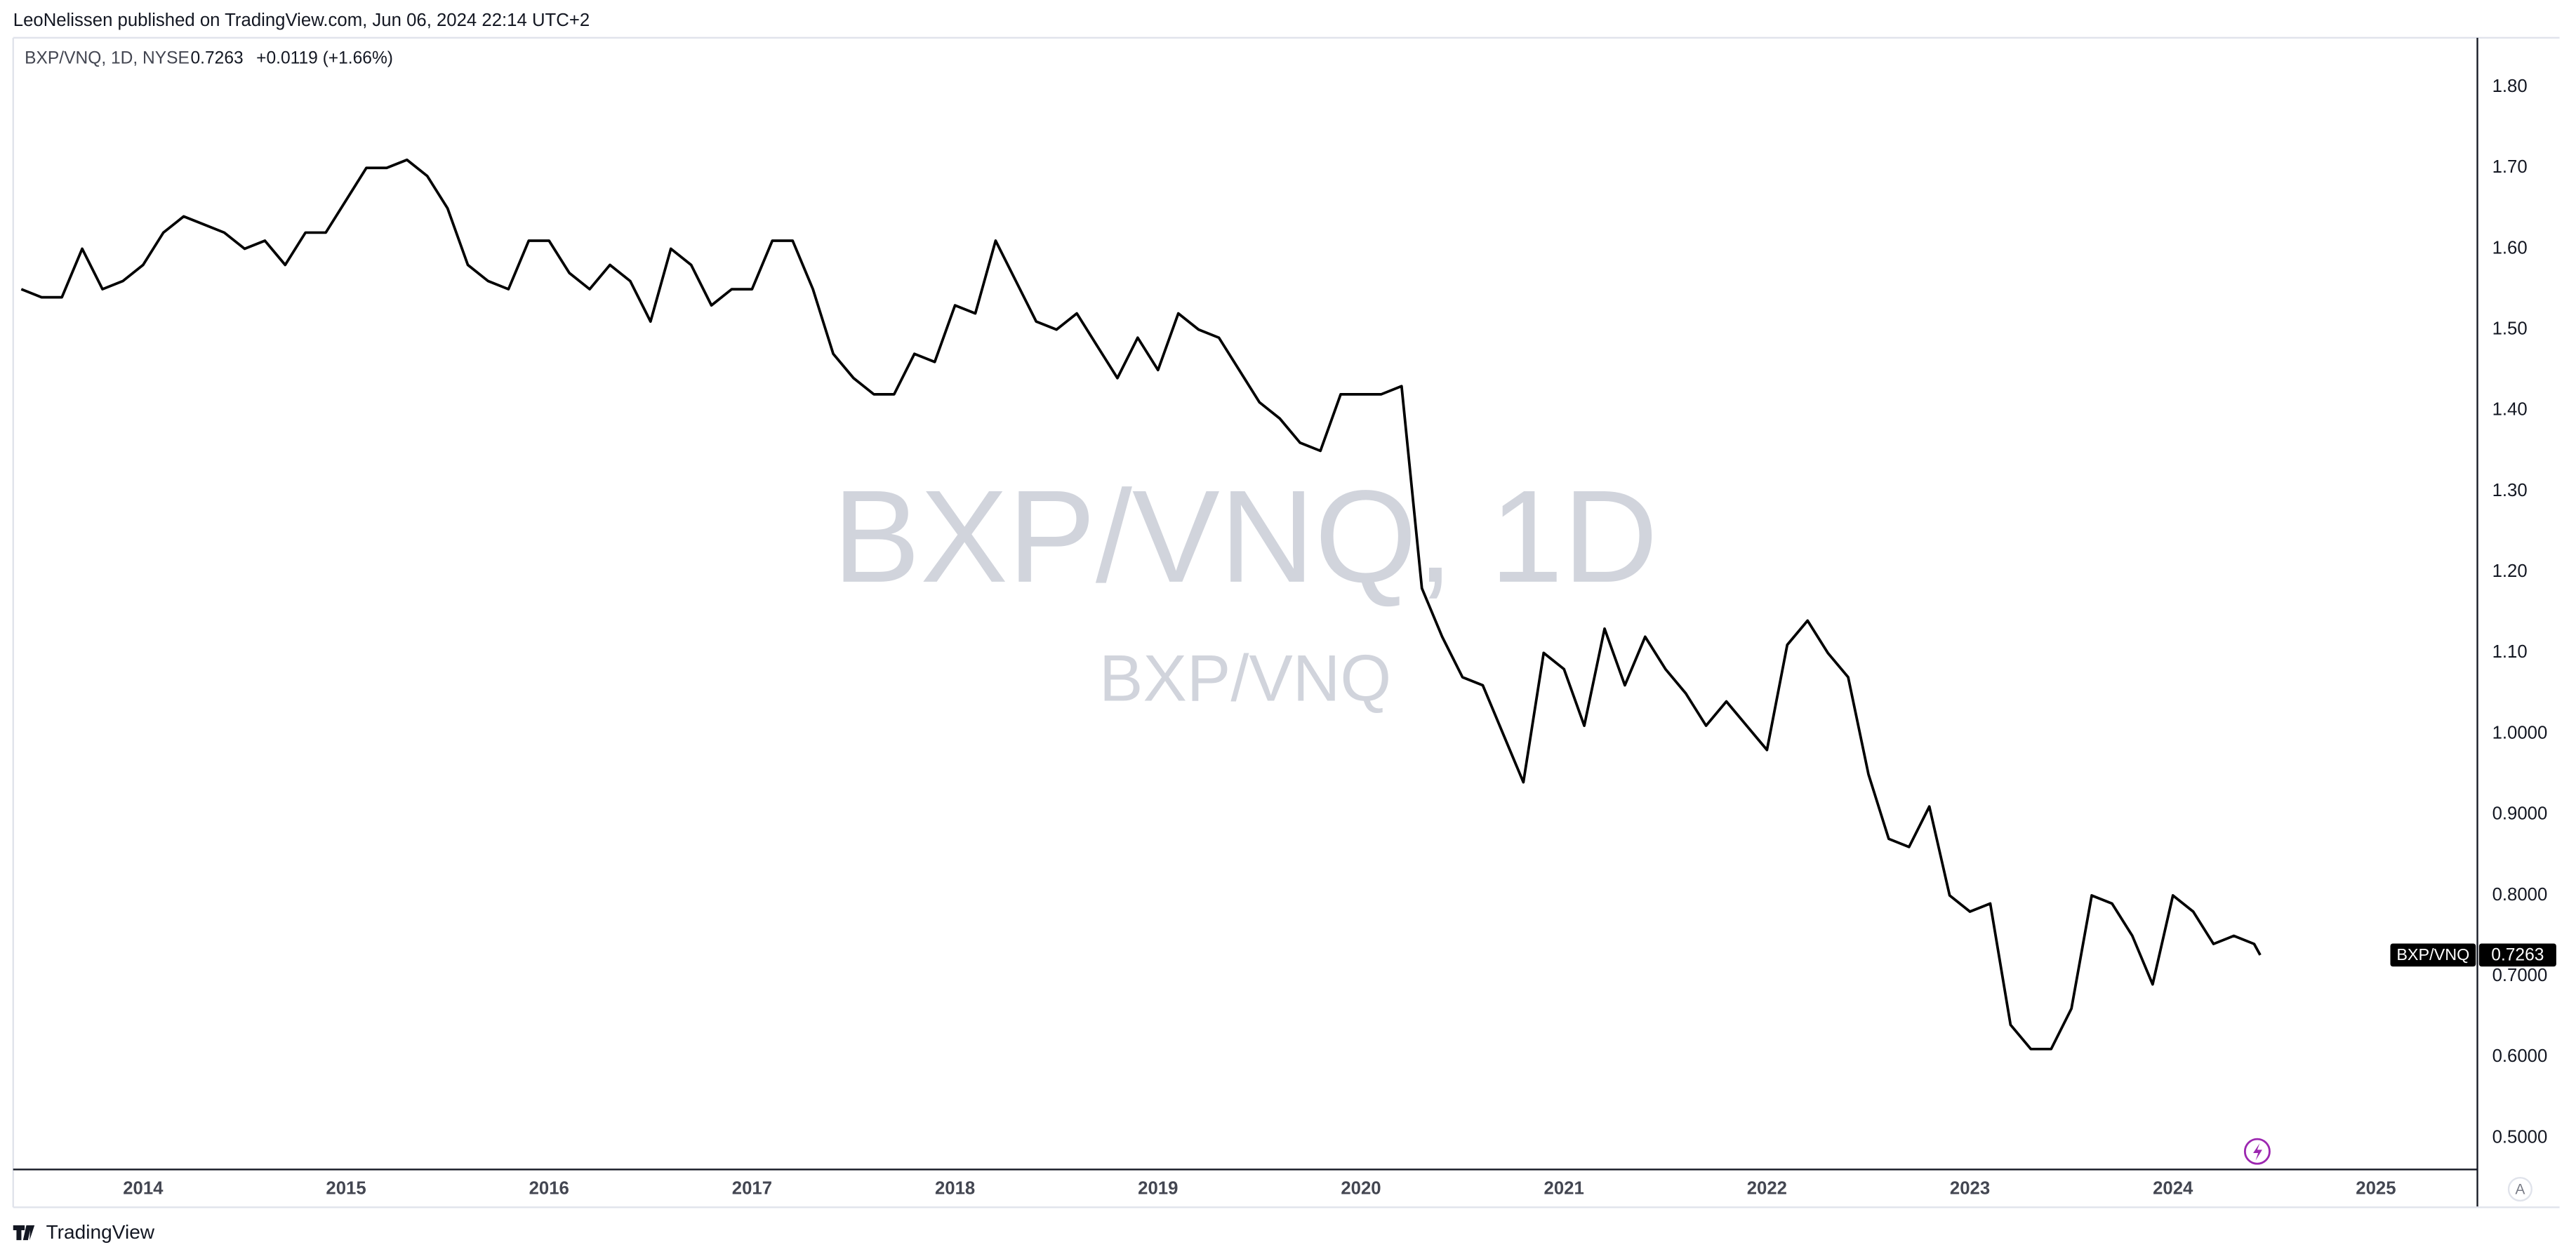  Describe the element at coordinates (1564, 1188) in the screenshot. I see `x-tick-label: 2021` at that location.